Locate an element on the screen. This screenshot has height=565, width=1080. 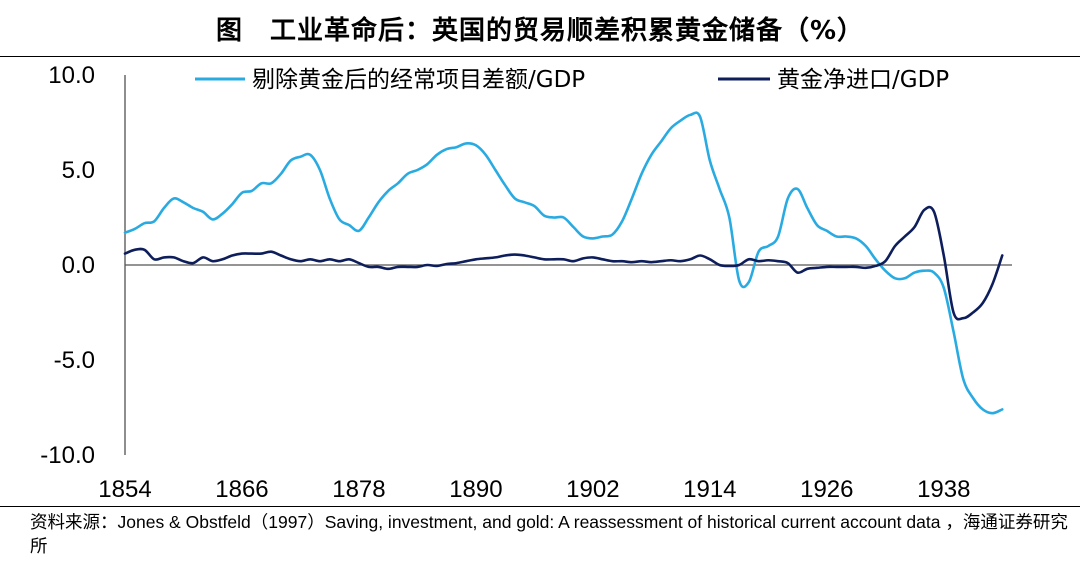
legend: 剔除黄金后的经常项目差额/GDP 黄金净进口/GDP is located at coordinates (572, 80).